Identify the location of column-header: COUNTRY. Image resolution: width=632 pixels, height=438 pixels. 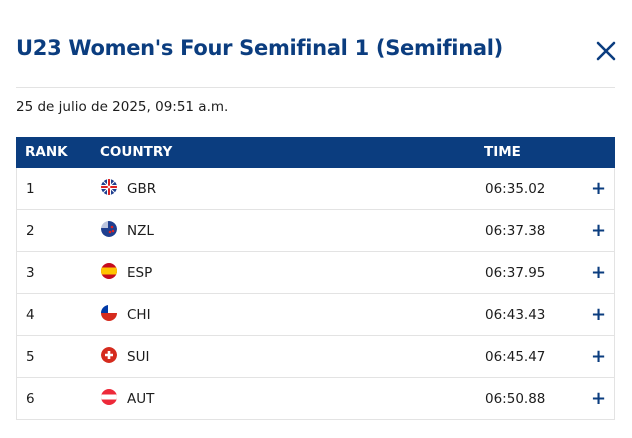
(136, 152).